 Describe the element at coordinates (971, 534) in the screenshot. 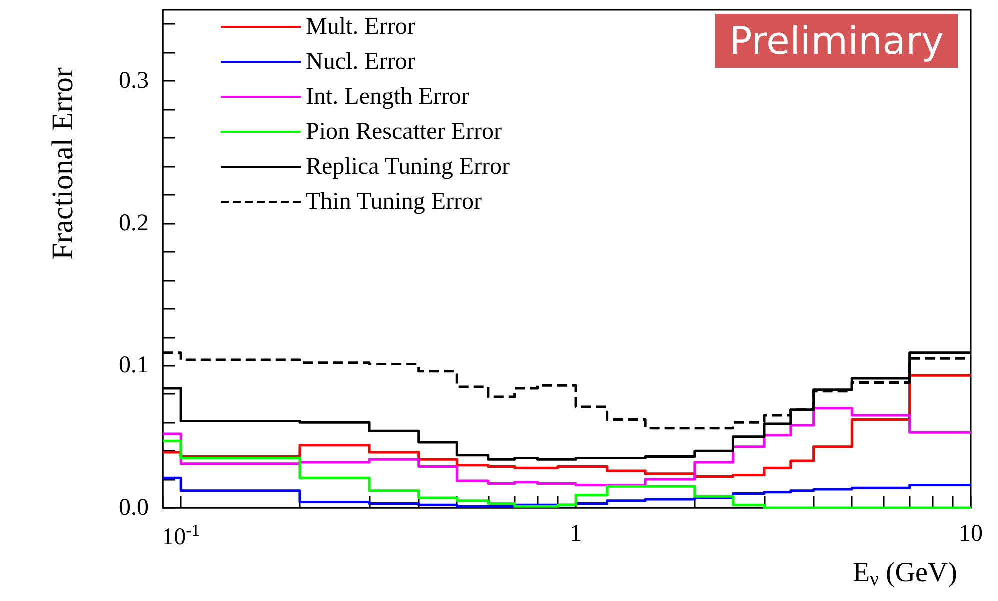

I see `x-tick-label: 10` at that location.